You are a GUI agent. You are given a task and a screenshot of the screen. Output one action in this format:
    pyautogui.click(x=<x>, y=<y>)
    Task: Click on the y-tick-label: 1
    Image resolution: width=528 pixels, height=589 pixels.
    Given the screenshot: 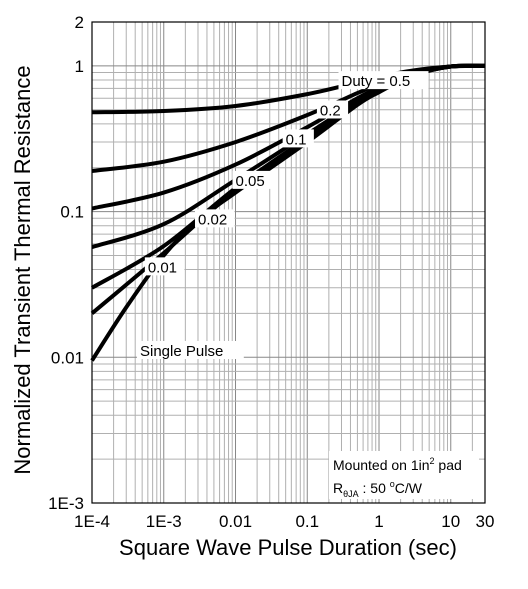 What is the action you would take?
    pyautogui.click(x=79, y=66)
    